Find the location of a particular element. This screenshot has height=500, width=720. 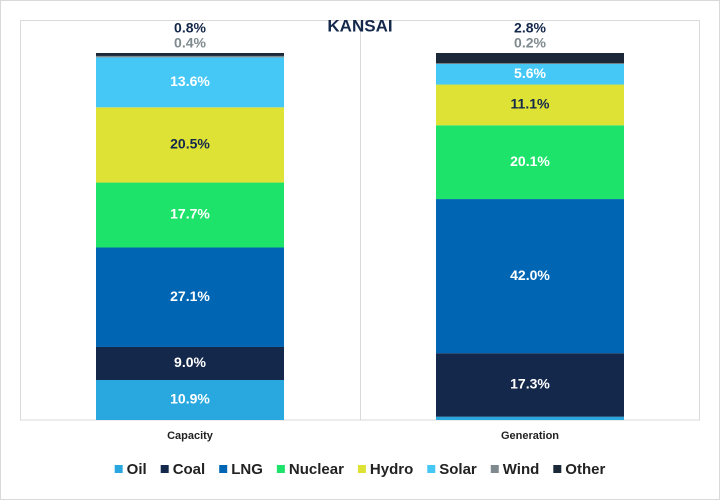

value-label: 0.4% is located at coordinates (190, 43).